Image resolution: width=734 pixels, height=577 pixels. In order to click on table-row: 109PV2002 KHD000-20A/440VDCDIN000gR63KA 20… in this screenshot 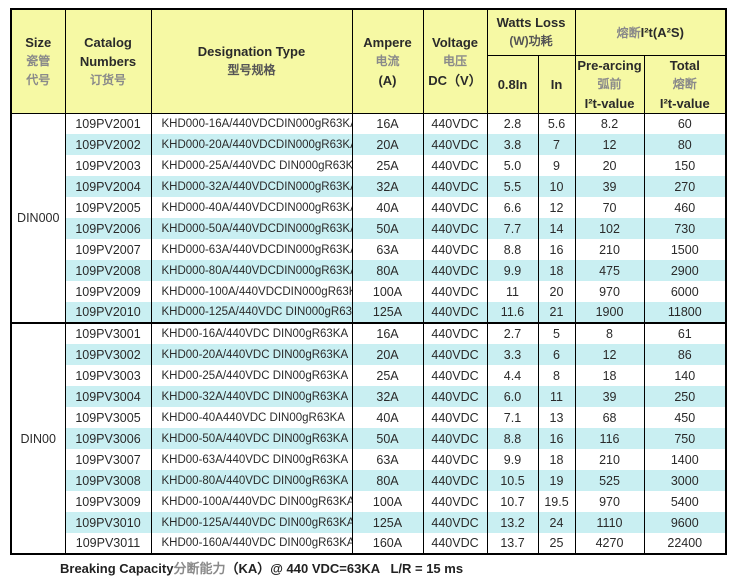, I will do `click(369, 144)`.